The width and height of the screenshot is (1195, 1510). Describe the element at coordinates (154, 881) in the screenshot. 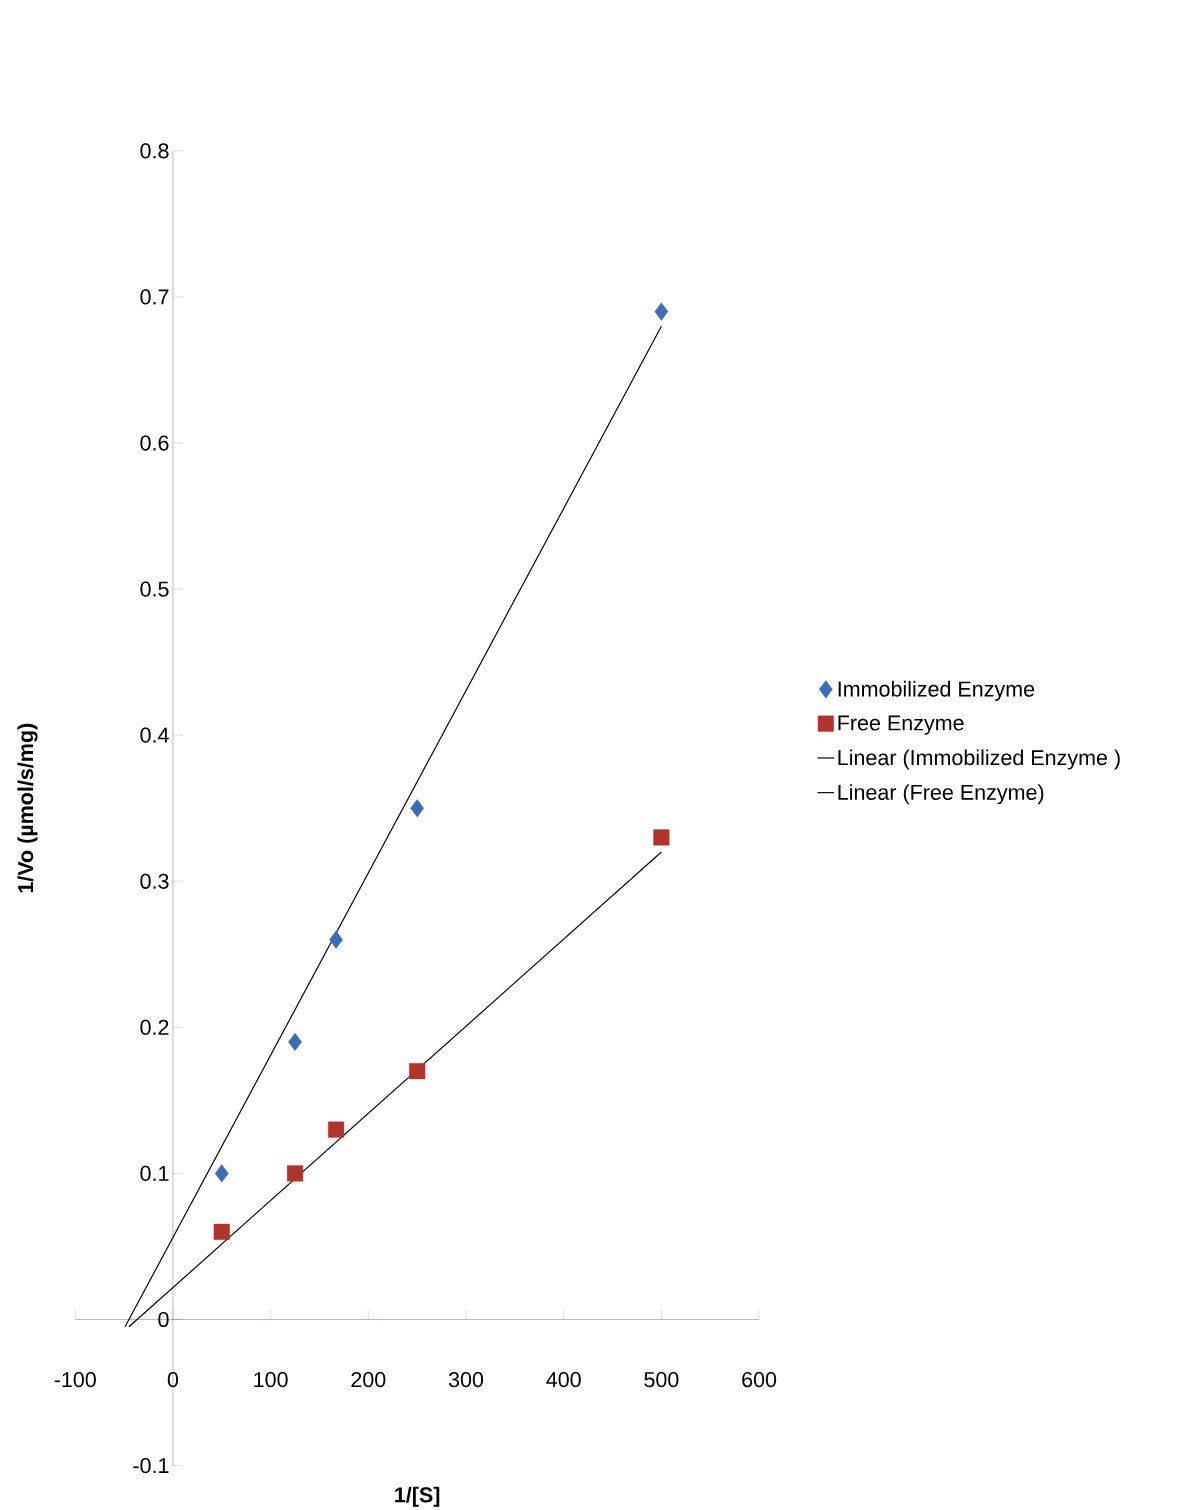

I see `y-tick-label: 0.3` at that location.